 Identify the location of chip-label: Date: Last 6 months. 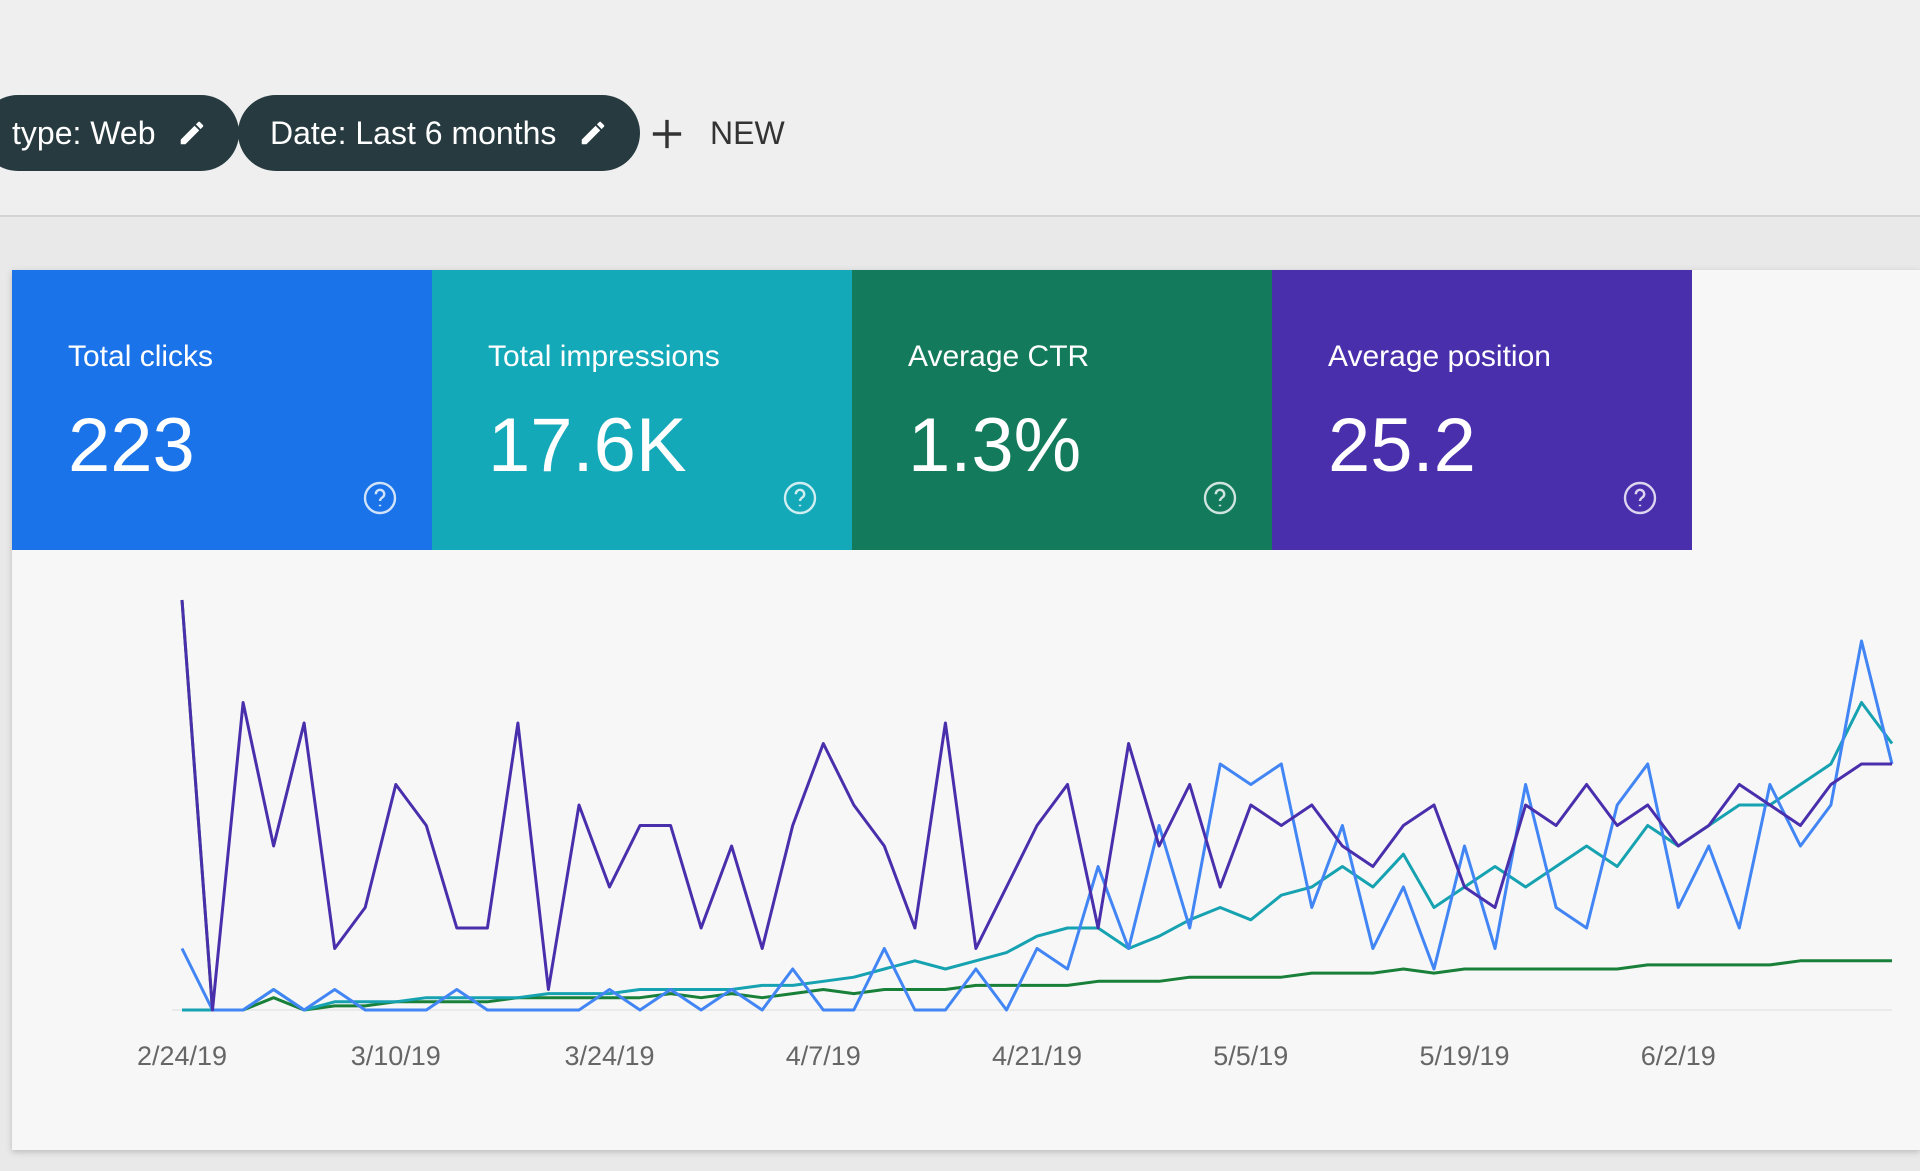
(413, 132).